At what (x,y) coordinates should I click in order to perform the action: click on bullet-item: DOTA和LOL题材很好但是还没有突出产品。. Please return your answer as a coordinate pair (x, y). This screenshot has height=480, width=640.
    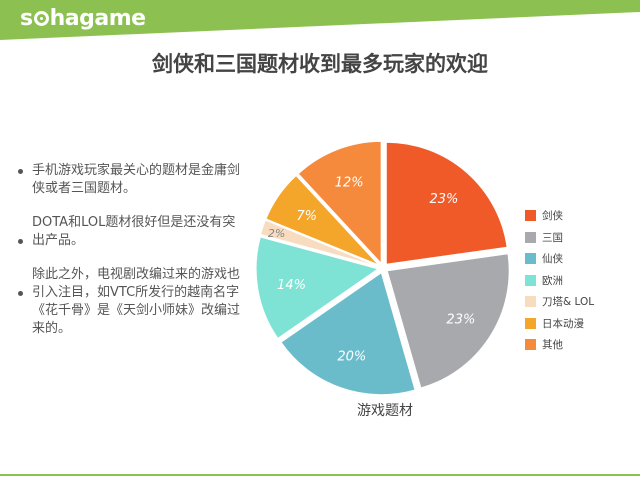
    Looking at the image, I should click on (133, 232).